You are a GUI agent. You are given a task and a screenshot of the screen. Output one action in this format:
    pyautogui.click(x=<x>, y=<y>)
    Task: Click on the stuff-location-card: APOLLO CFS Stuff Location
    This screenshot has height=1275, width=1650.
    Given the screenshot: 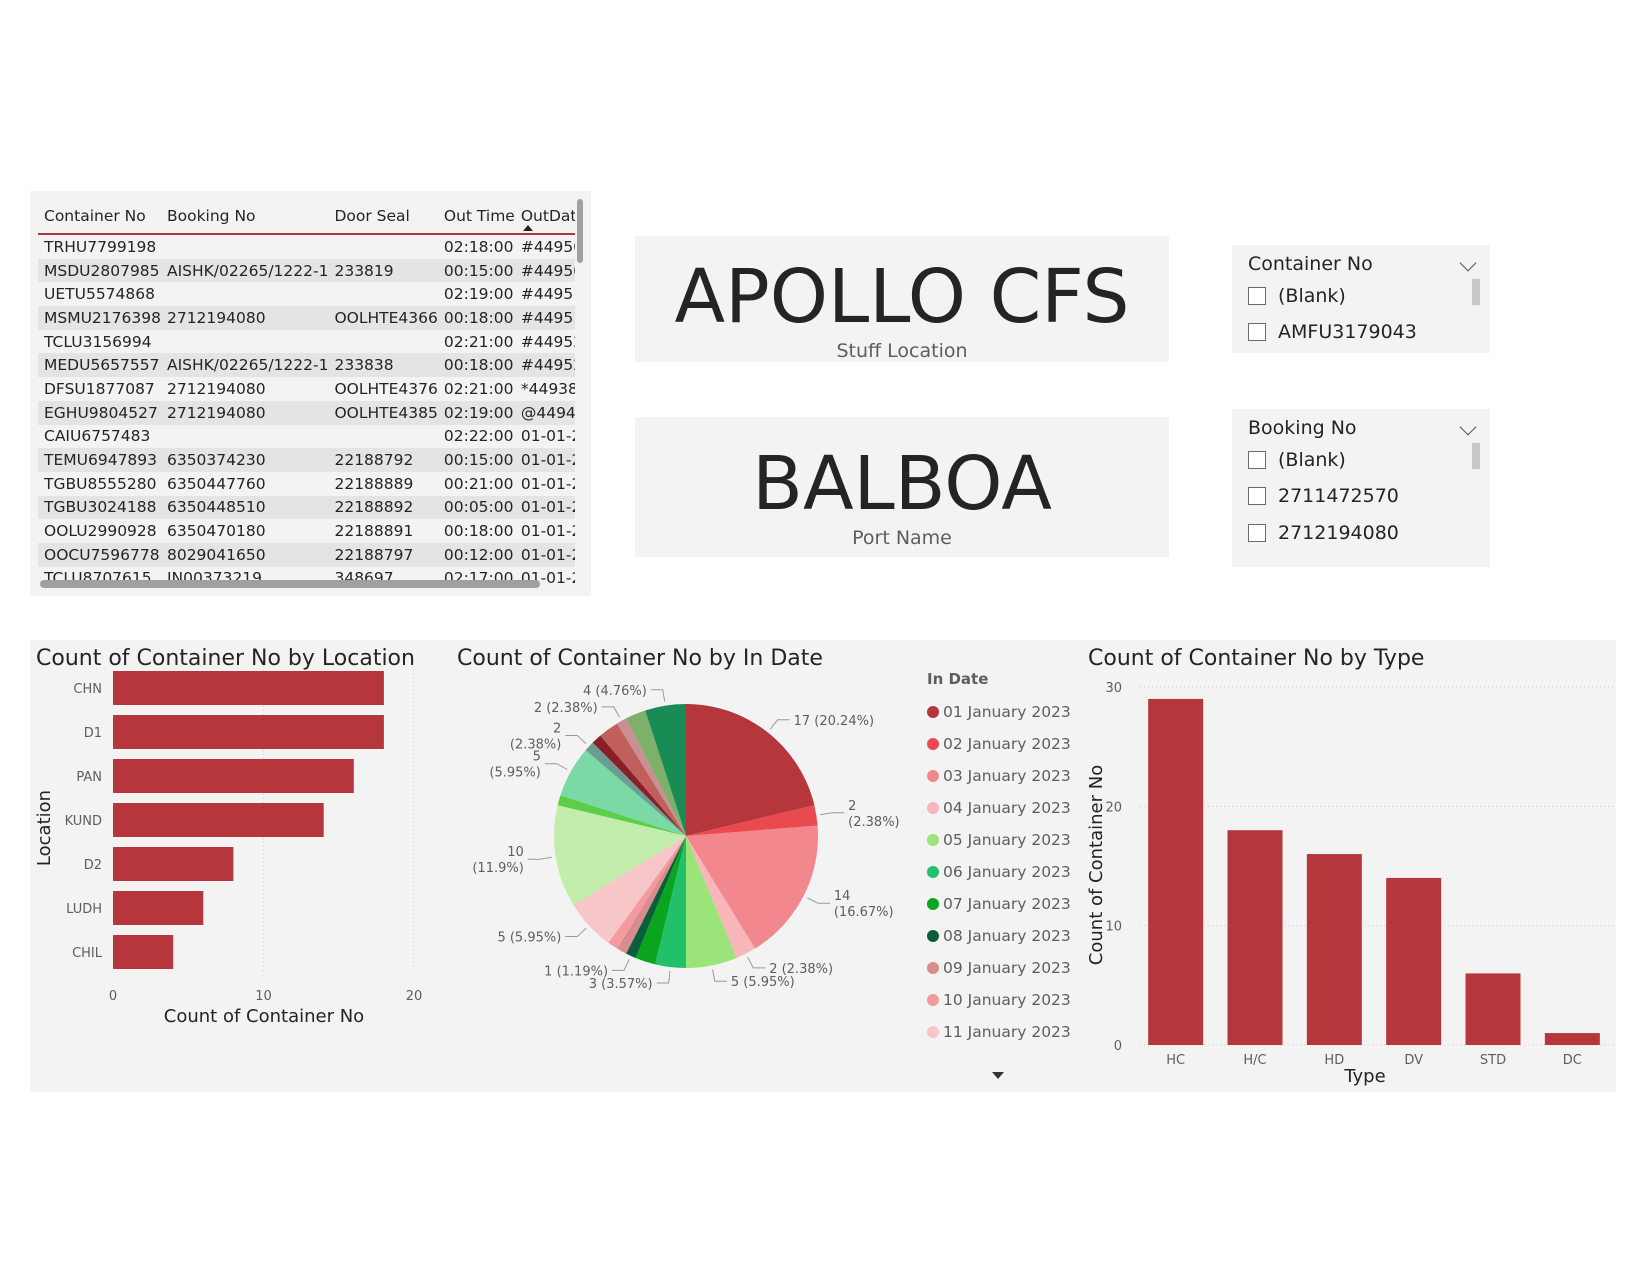 What is the action you would take?
    pyautogui.click(x=902, y=299)
    